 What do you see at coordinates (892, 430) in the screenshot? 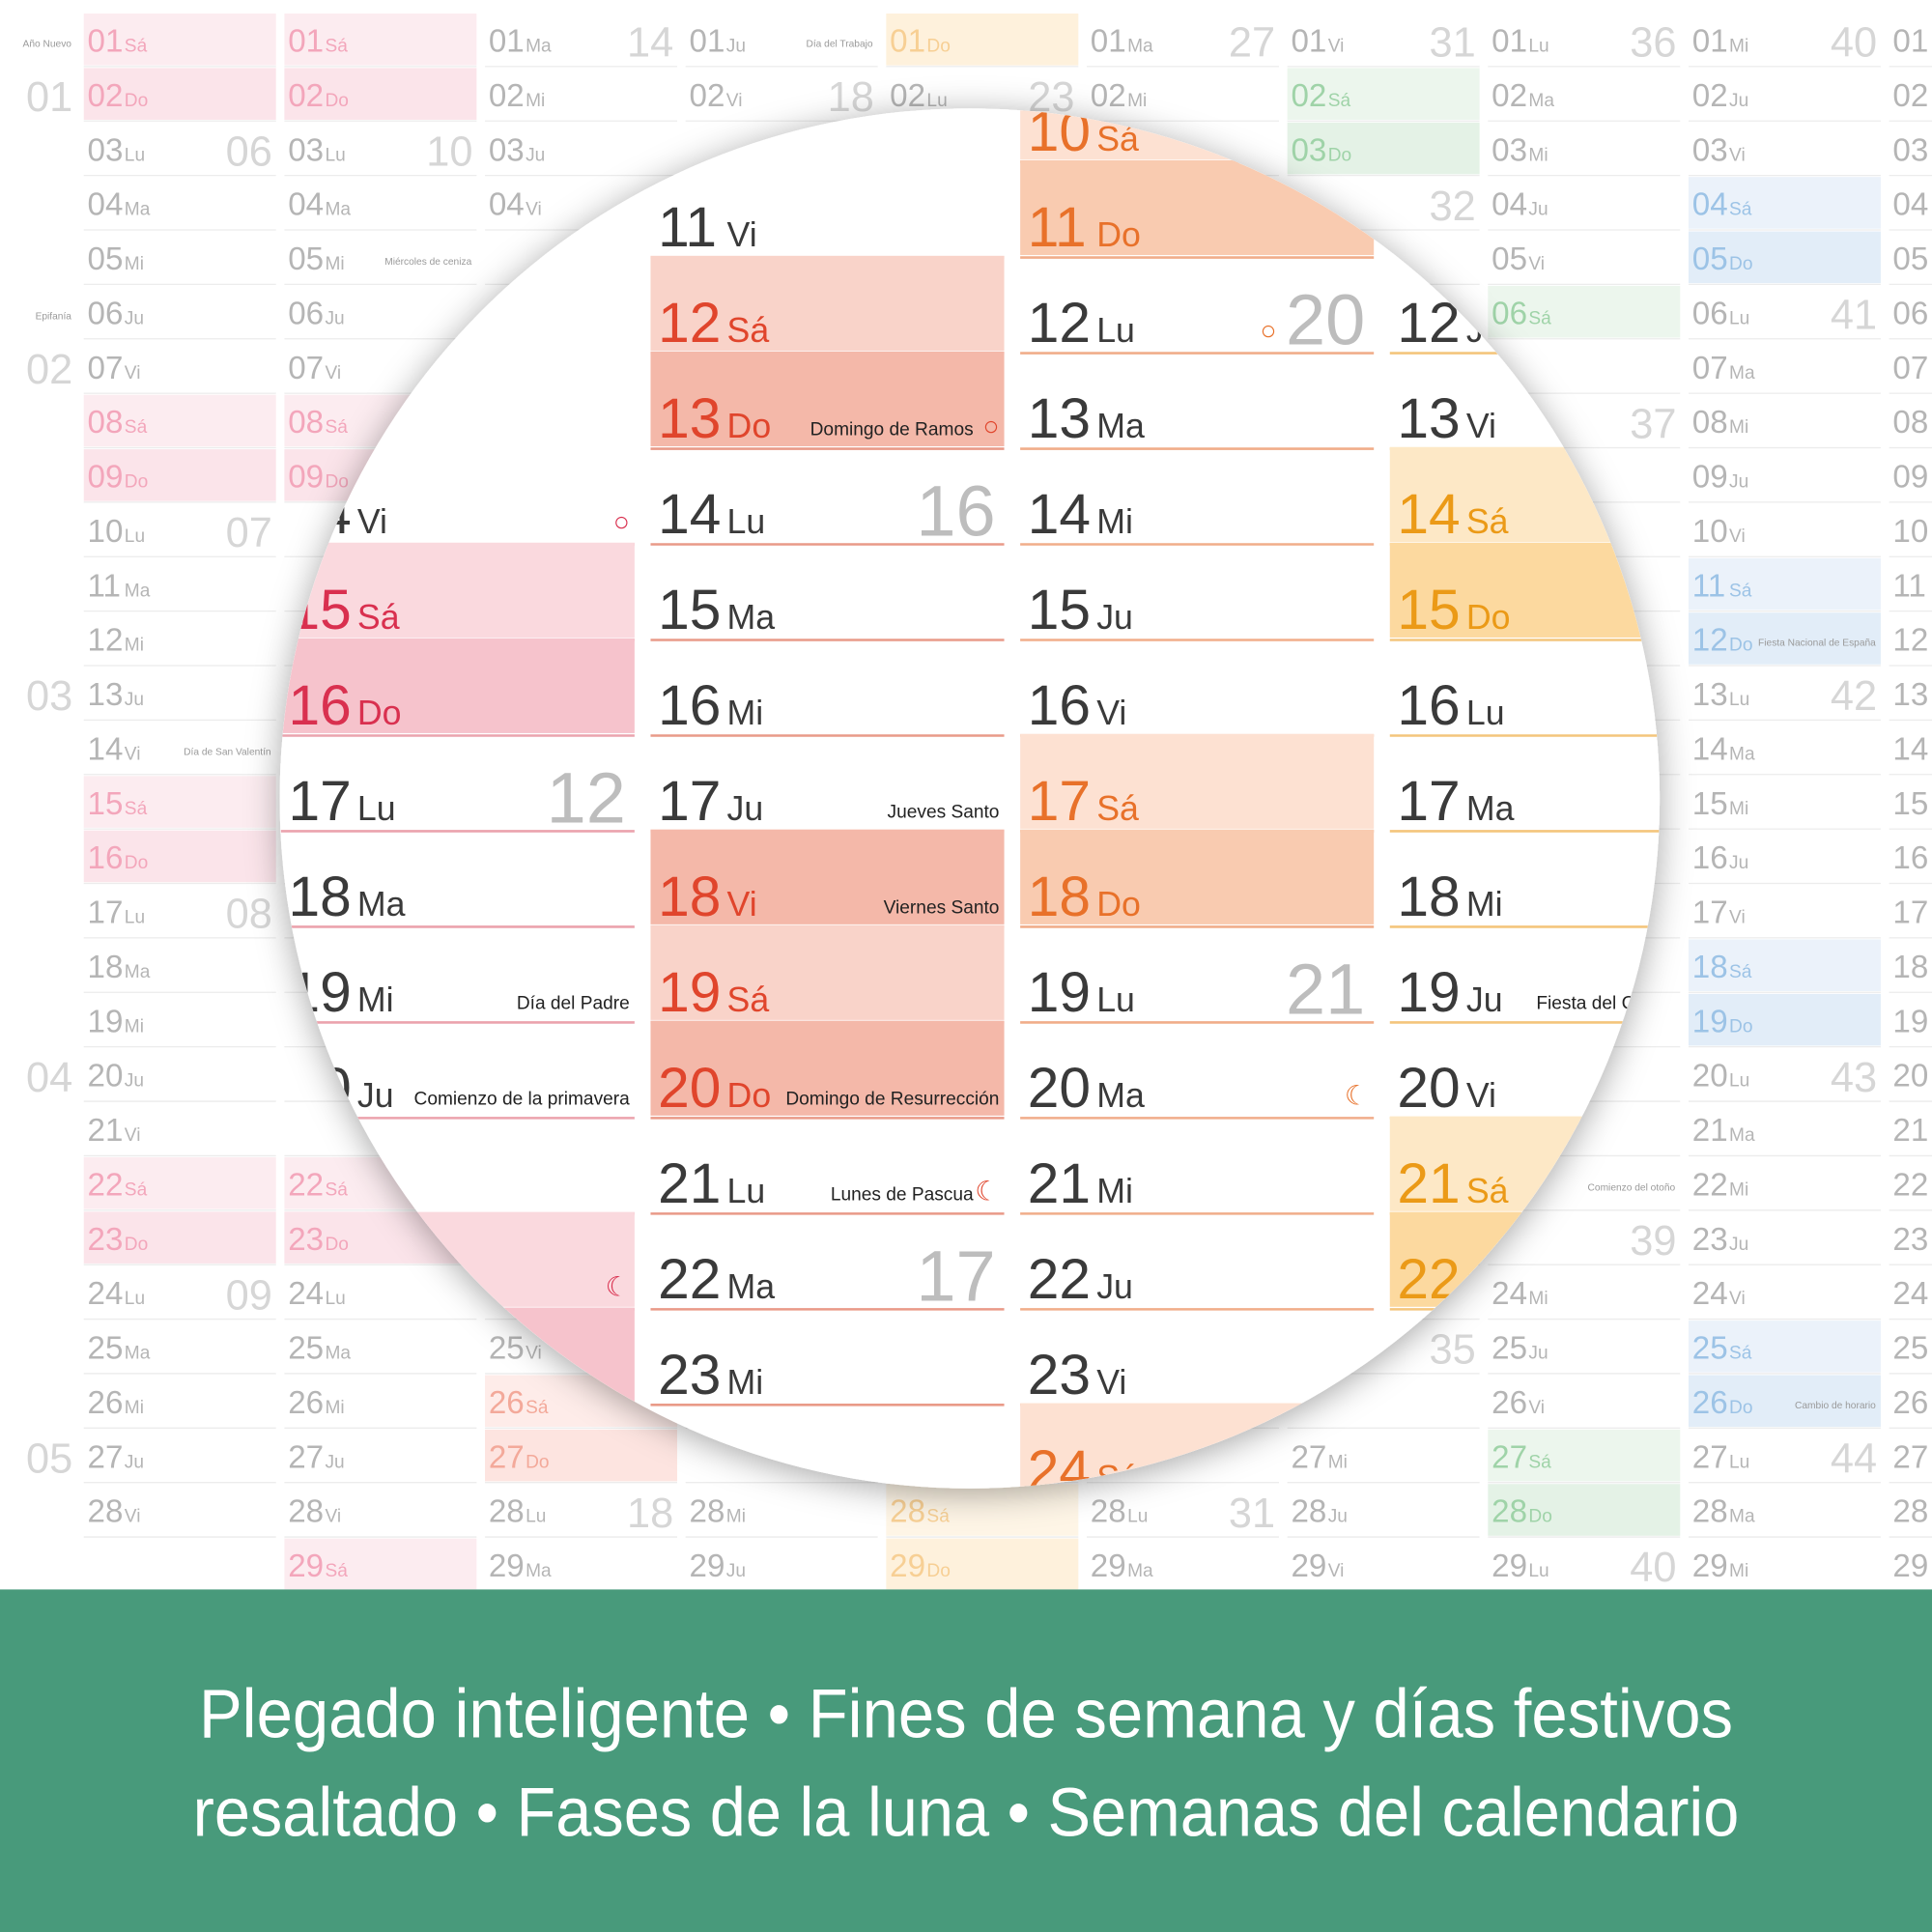
I see `holiday-note: Domingo de Ramos` at bounding box center [892, 430].